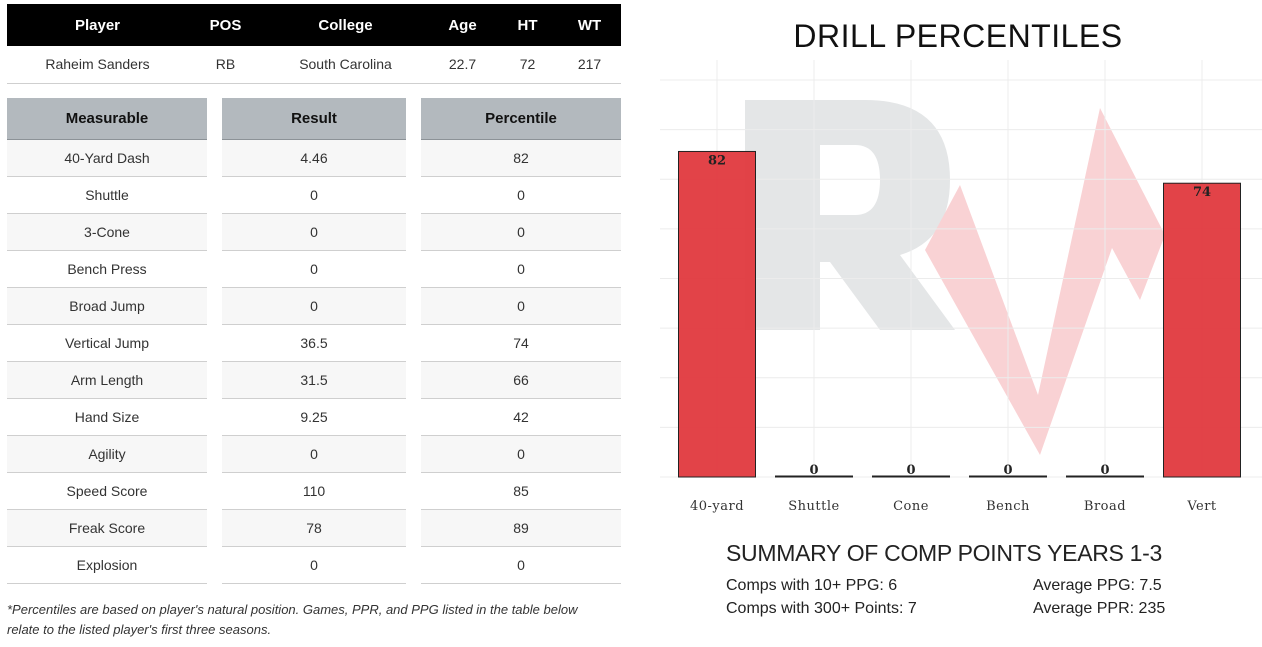 The height and width of the screenshot is (647, 1262). Describe the element at coordinates (589, 65) in the screenshot. I see `player-weight: 217` at that location.